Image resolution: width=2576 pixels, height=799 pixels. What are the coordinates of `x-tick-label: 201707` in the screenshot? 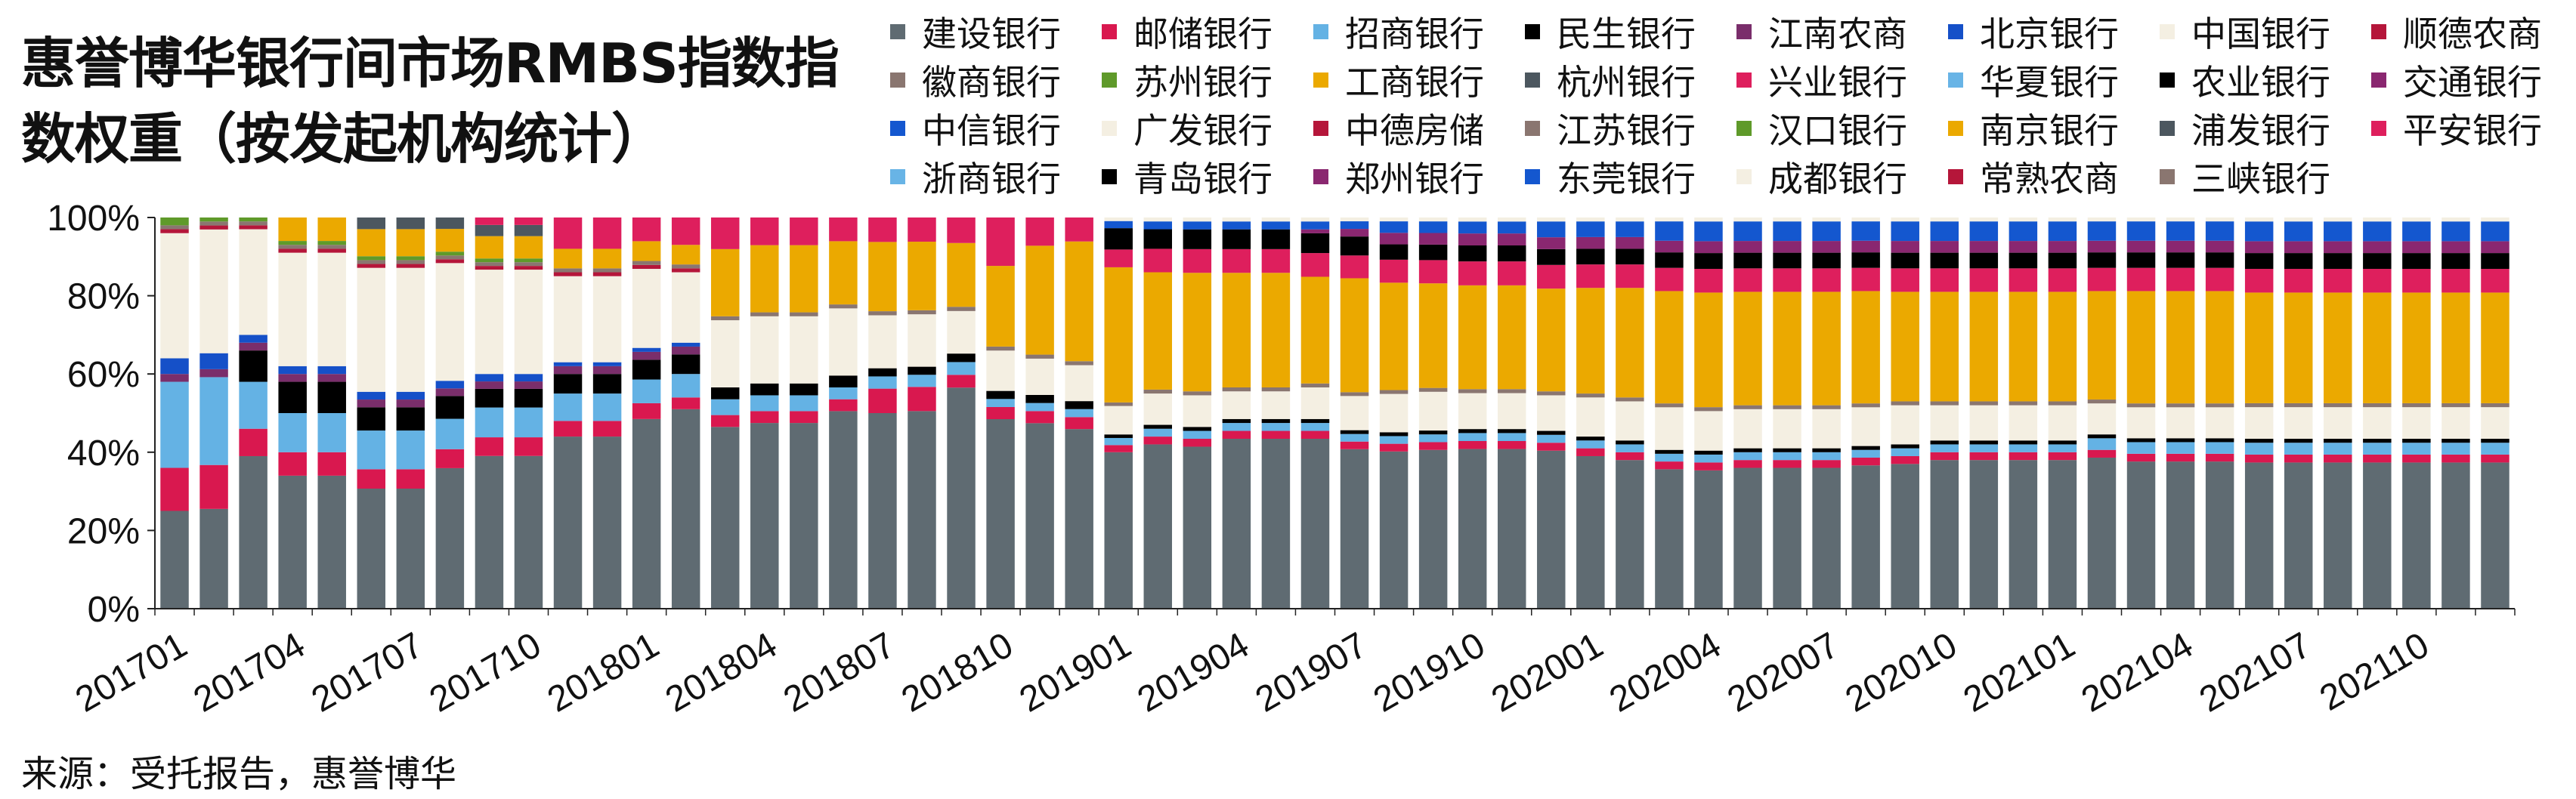 It's located at (367, 672).